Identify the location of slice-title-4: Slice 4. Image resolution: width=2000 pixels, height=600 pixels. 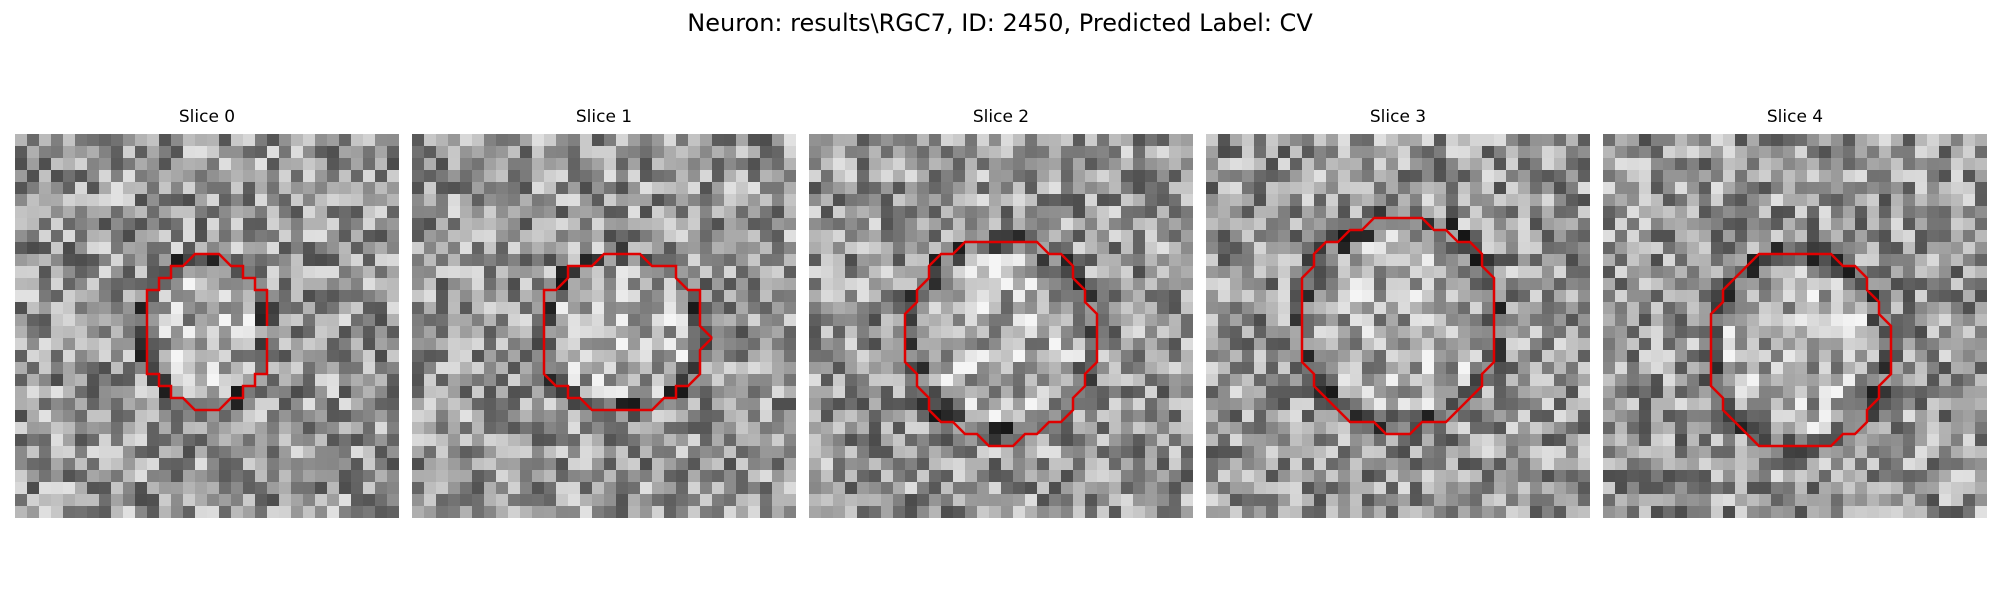
(1795, 117).